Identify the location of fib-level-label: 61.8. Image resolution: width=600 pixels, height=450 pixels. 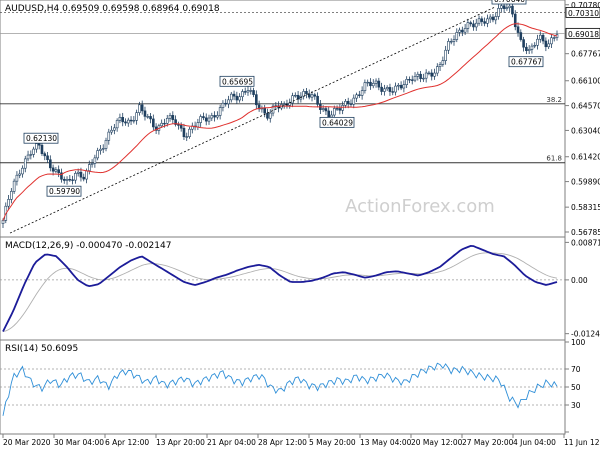
(554, 159).